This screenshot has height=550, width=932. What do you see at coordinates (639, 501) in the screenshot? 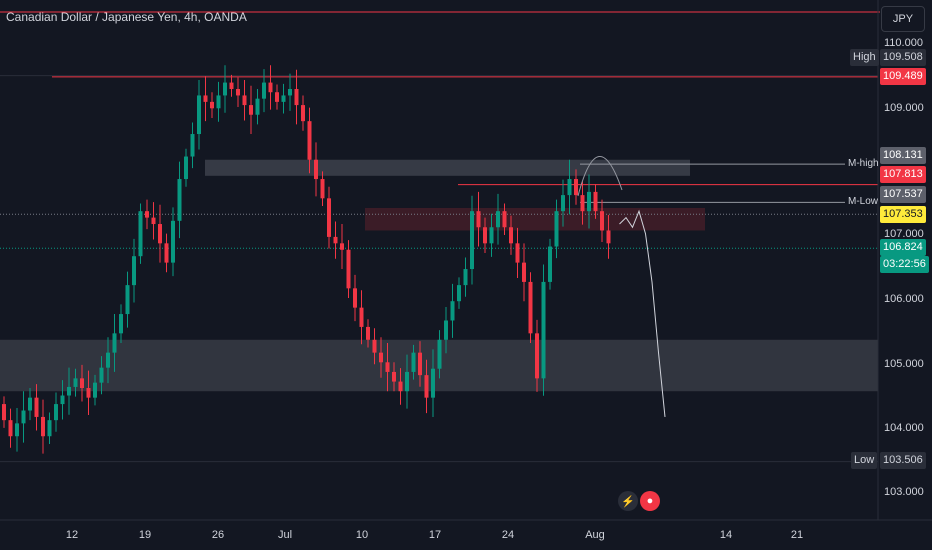
I see `event-icons: ⚡ ●` at bounding box center [639, 501].